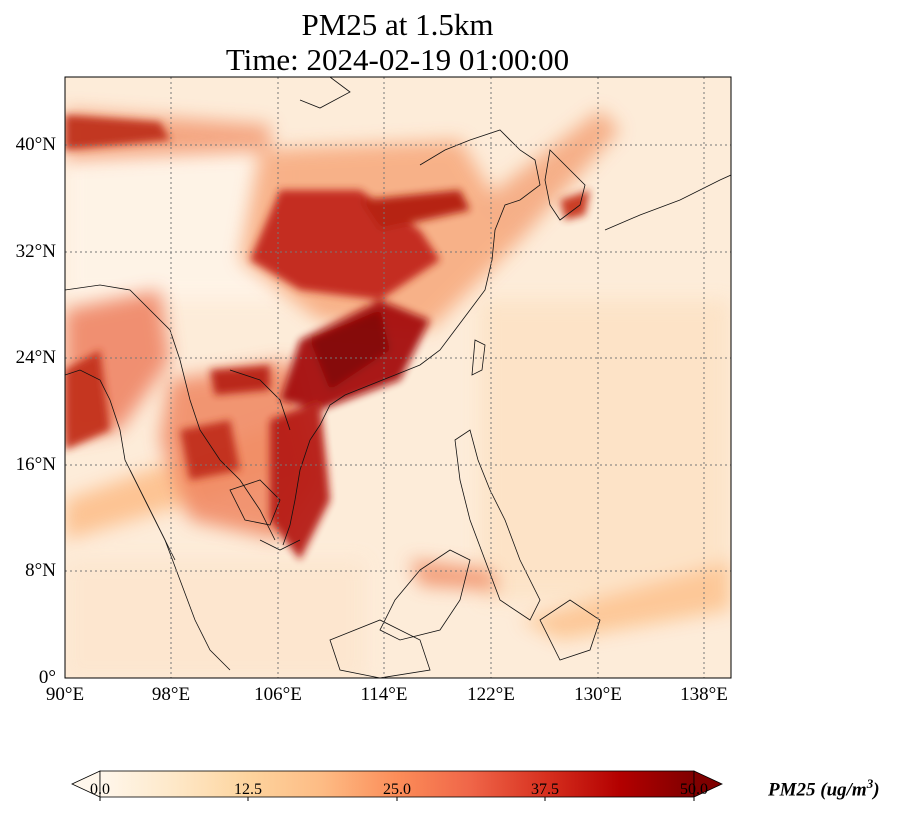  I want to click on map-title-line1: PM25 at 1.5km, so click(397, 24).